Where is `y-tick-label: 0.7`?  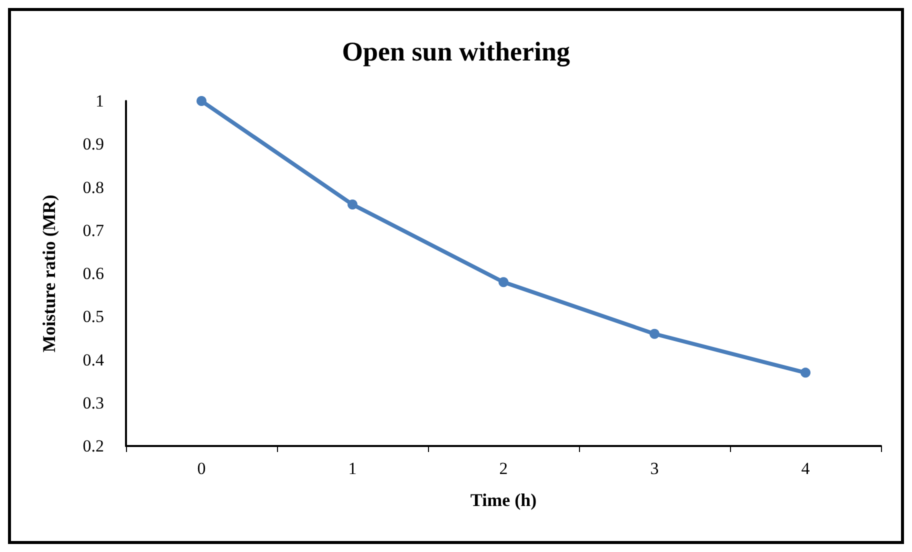
y-tick-label: 0.7 is located at coordinates (93, 230).